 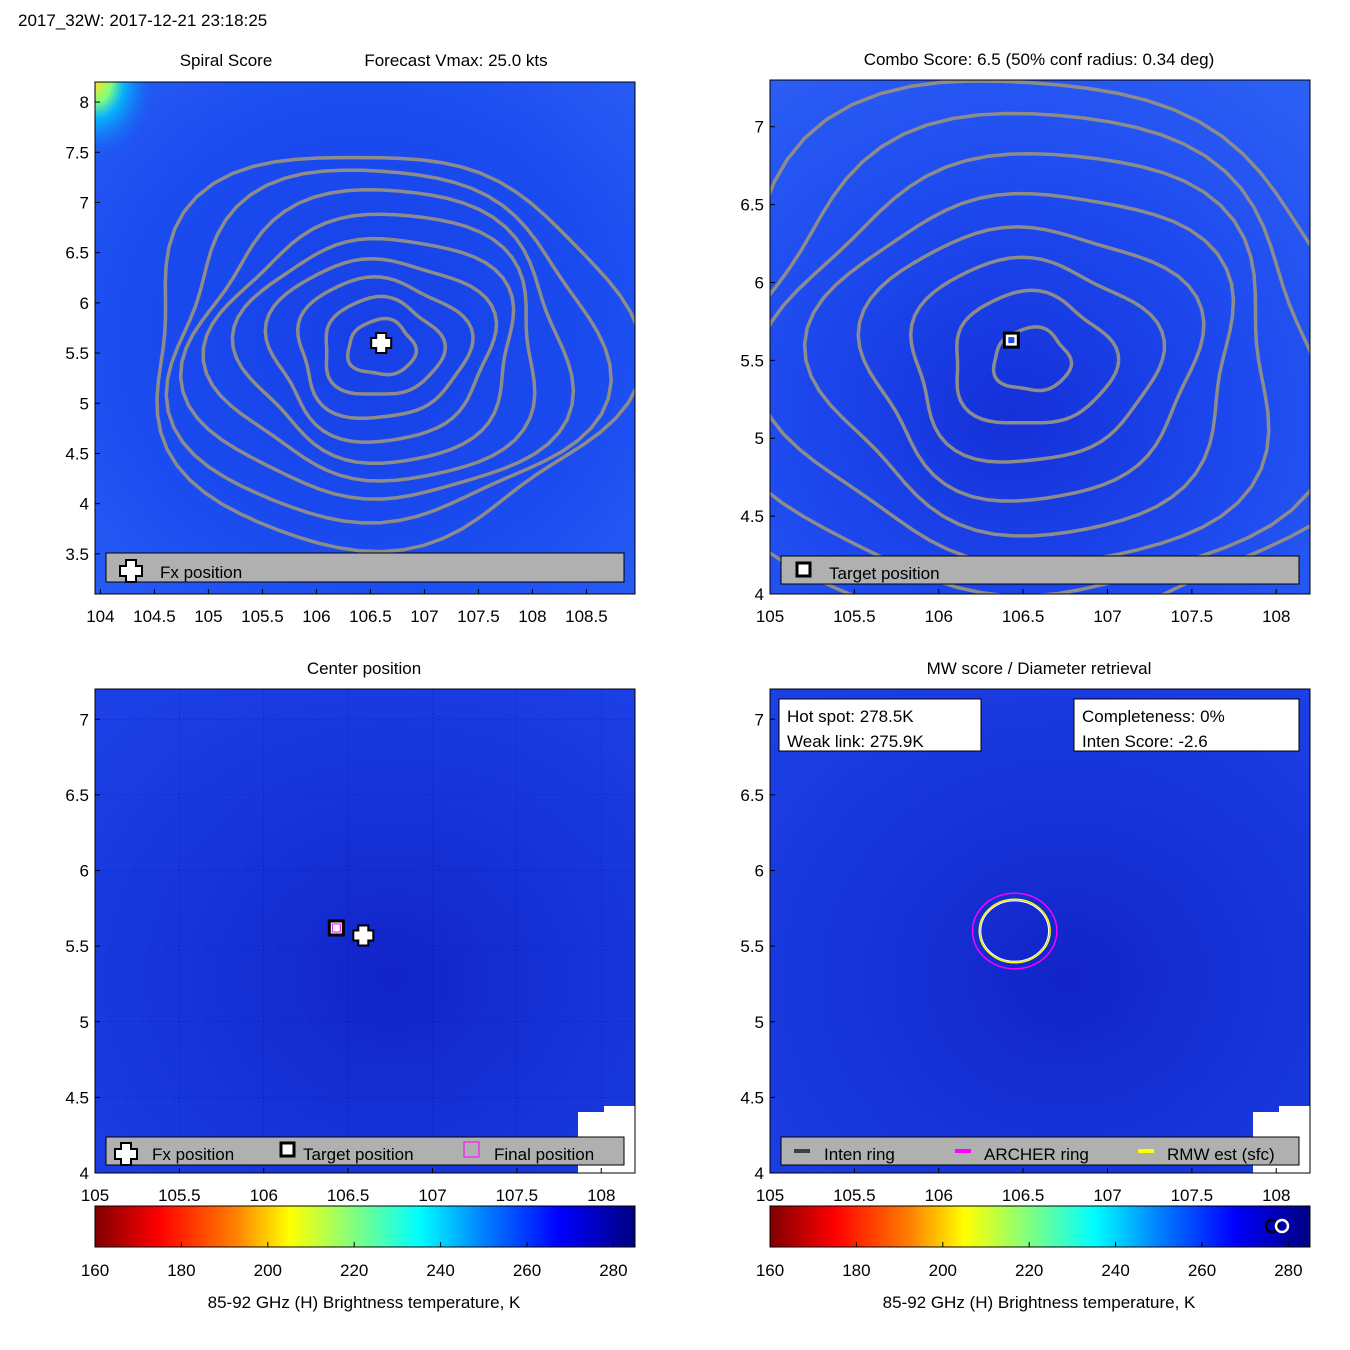 What do you see at coordinates (544, 1154) in the screenshot?
I see `center-legend-final: Final position` at bounding box center [544, 1154].